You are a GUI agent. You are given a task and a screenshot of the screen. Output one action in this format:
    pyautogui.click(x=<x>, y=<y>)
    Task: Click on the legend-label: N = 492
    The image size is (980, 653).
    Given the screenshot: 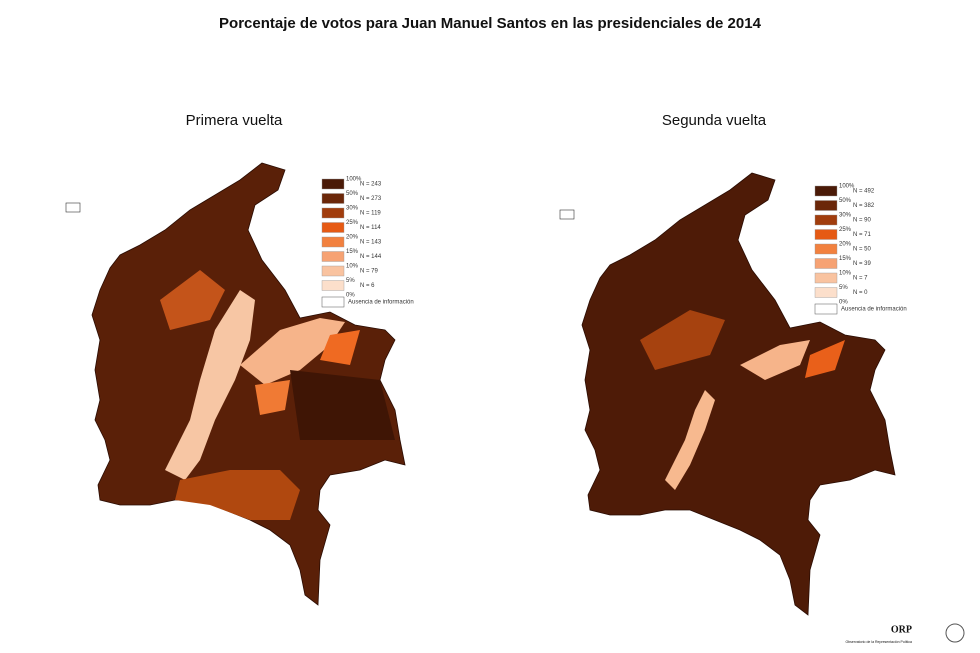 What is the action you would take?
    pyautogui.click(x=864, y=192)
    